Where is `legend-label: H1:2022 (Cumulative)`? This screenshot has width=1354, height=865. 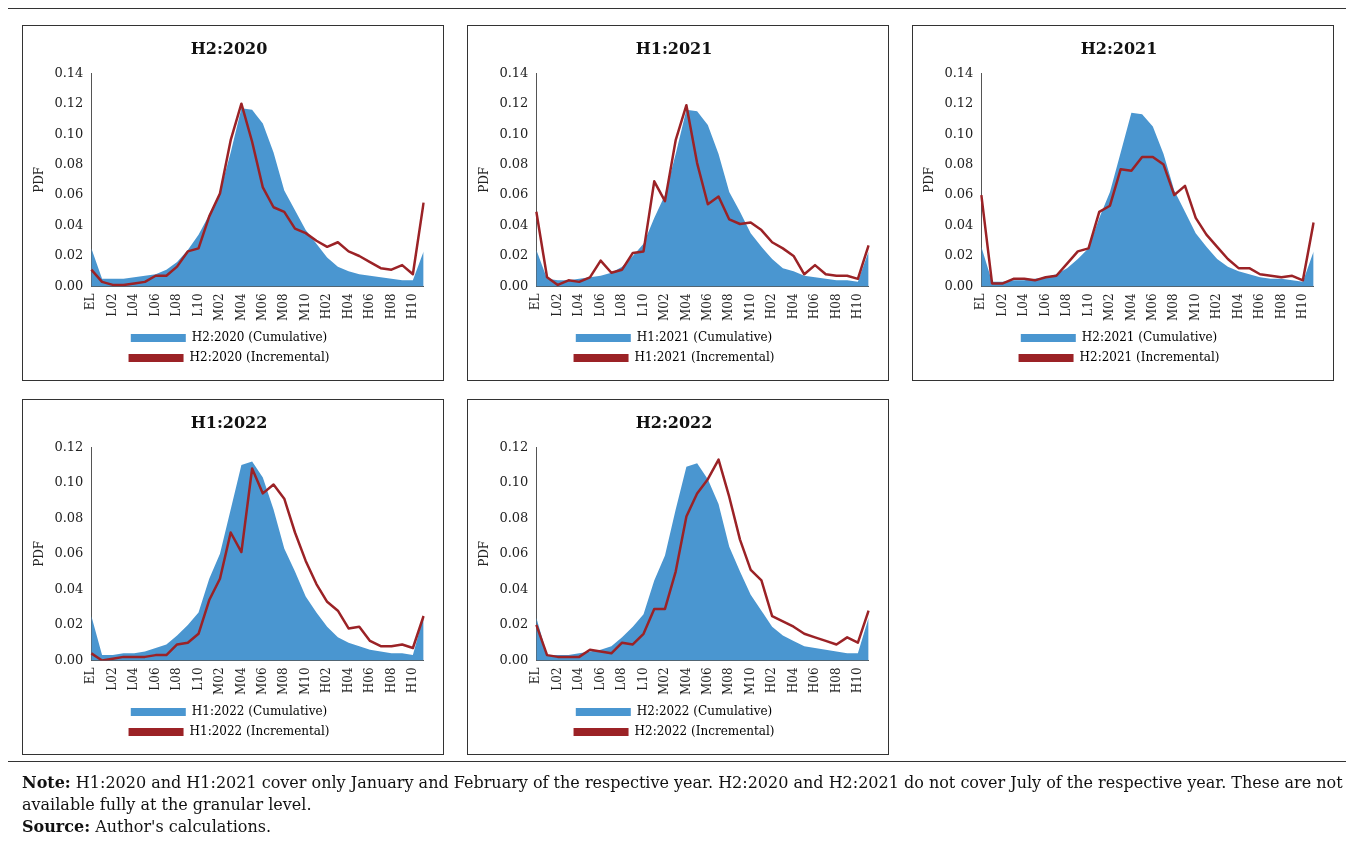
legend-label: H1:2022 (Cumulative) is located at coordinates (259, 711).